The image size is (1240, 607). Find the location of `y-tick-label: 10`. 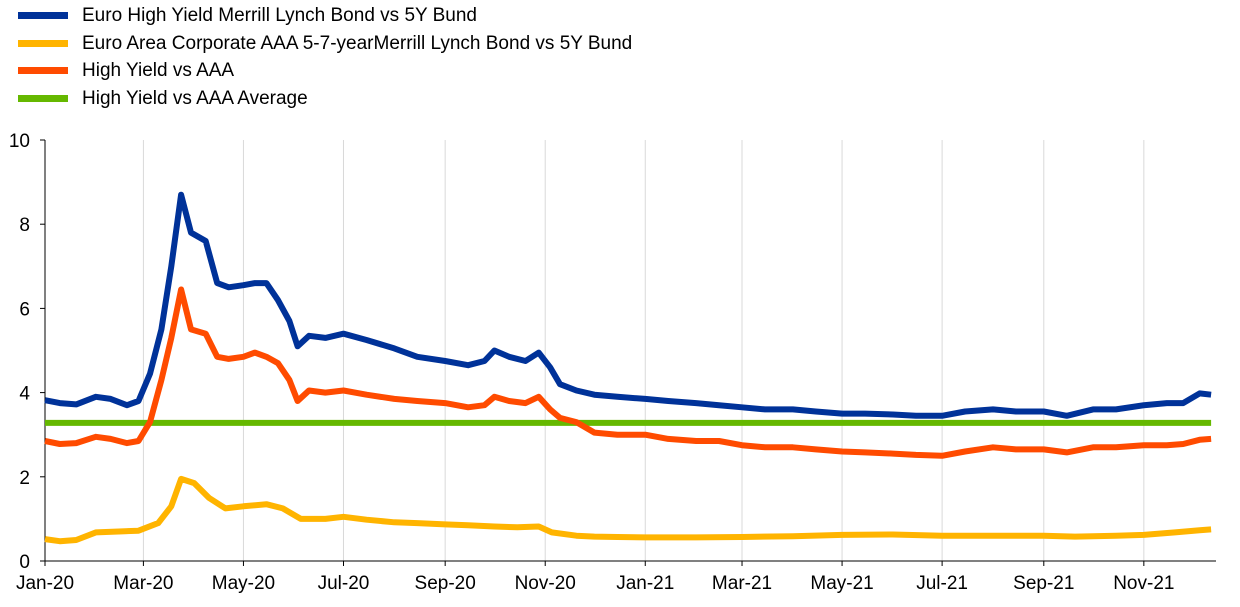

y-tick-label: 10 is located at coordinates (19, 141).